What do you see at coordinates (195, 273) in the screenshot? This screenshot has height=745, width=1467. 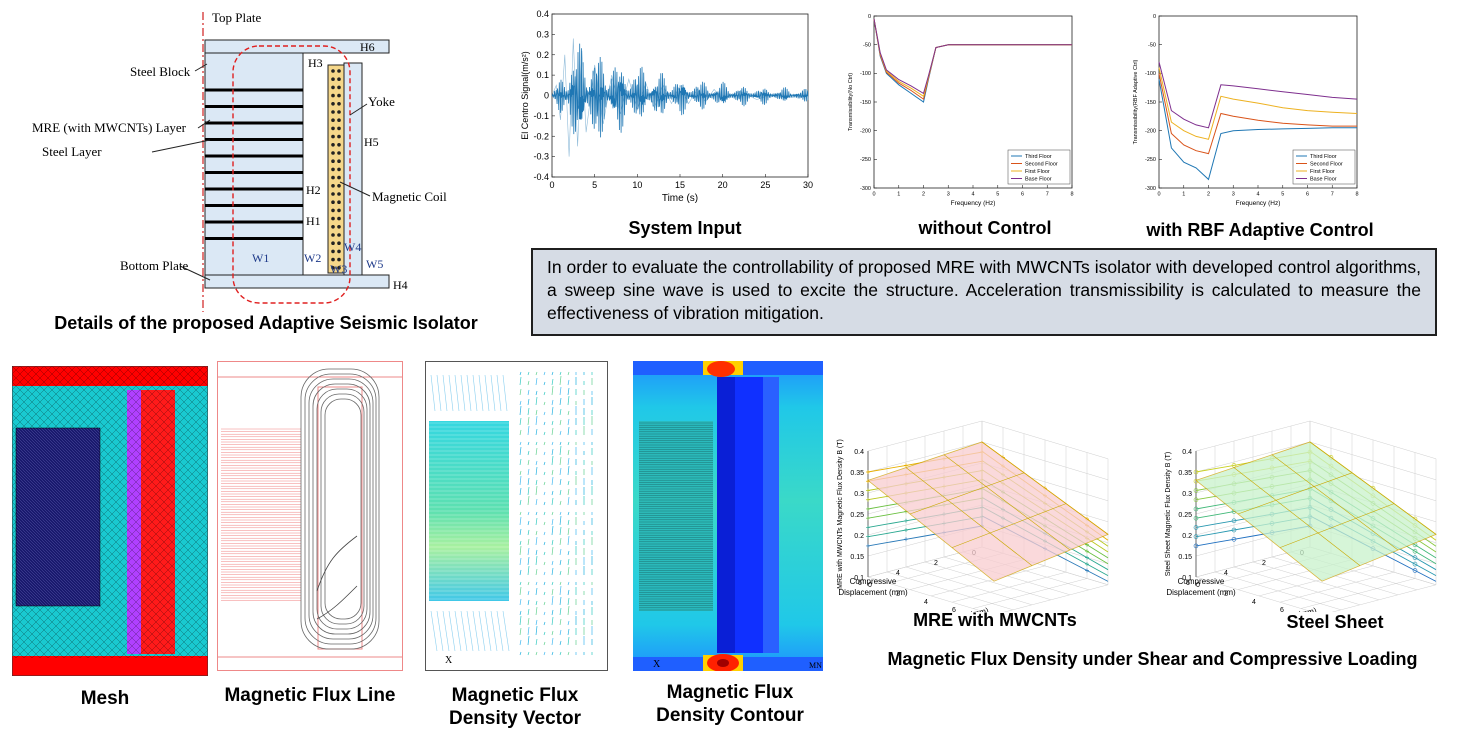 I see `leader-bottom-plate` at bounding box center [195, 273].